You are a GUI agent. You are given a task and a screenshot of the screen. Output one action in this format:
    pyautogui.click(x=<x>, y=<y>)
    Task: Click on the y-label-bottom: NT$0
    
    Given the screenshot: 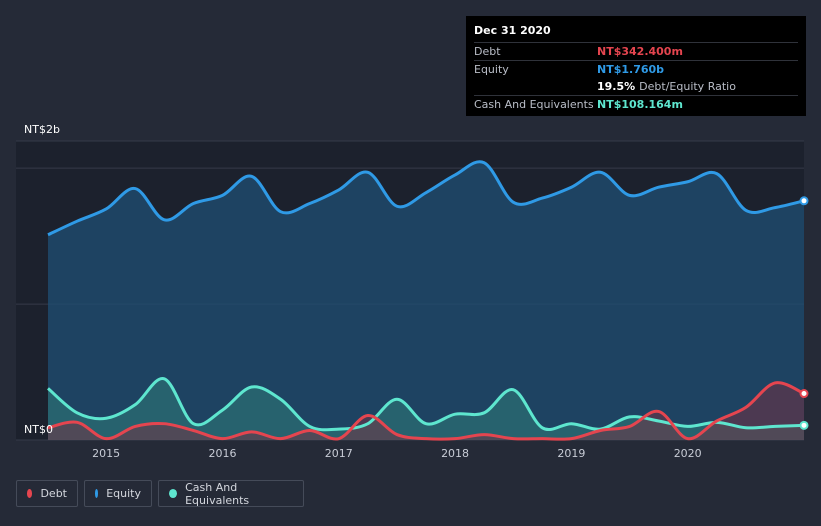 What is the action you would take?
    pyautogui.click(x=38, y=429)
    